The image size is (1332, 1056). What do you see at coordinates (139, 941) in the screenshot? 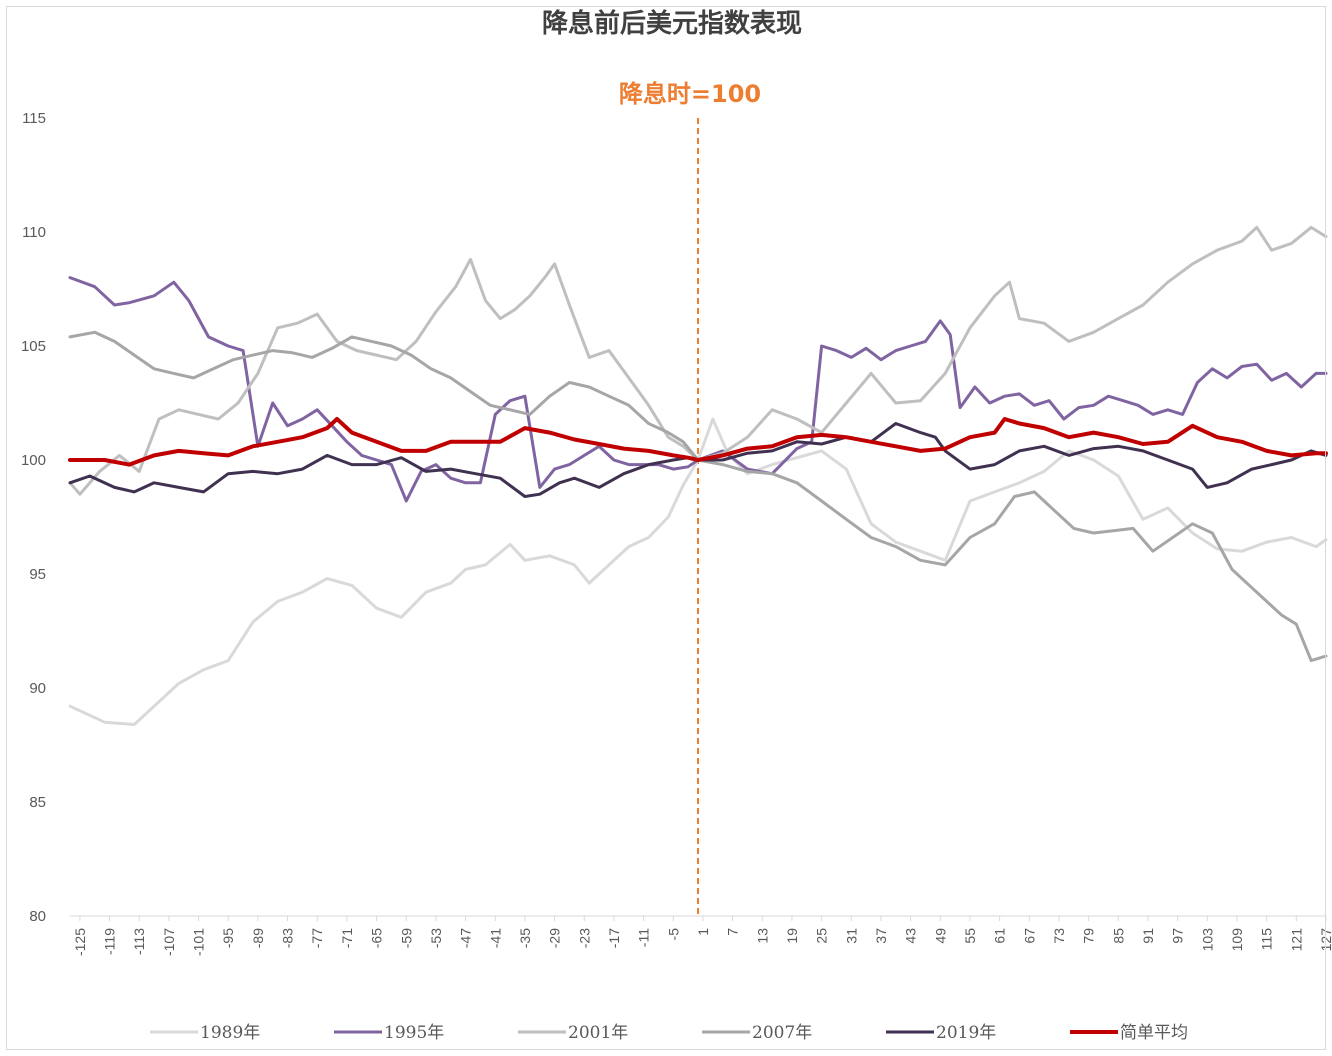
I see `x-tick-label: -113` at bounding box center [139, 941].